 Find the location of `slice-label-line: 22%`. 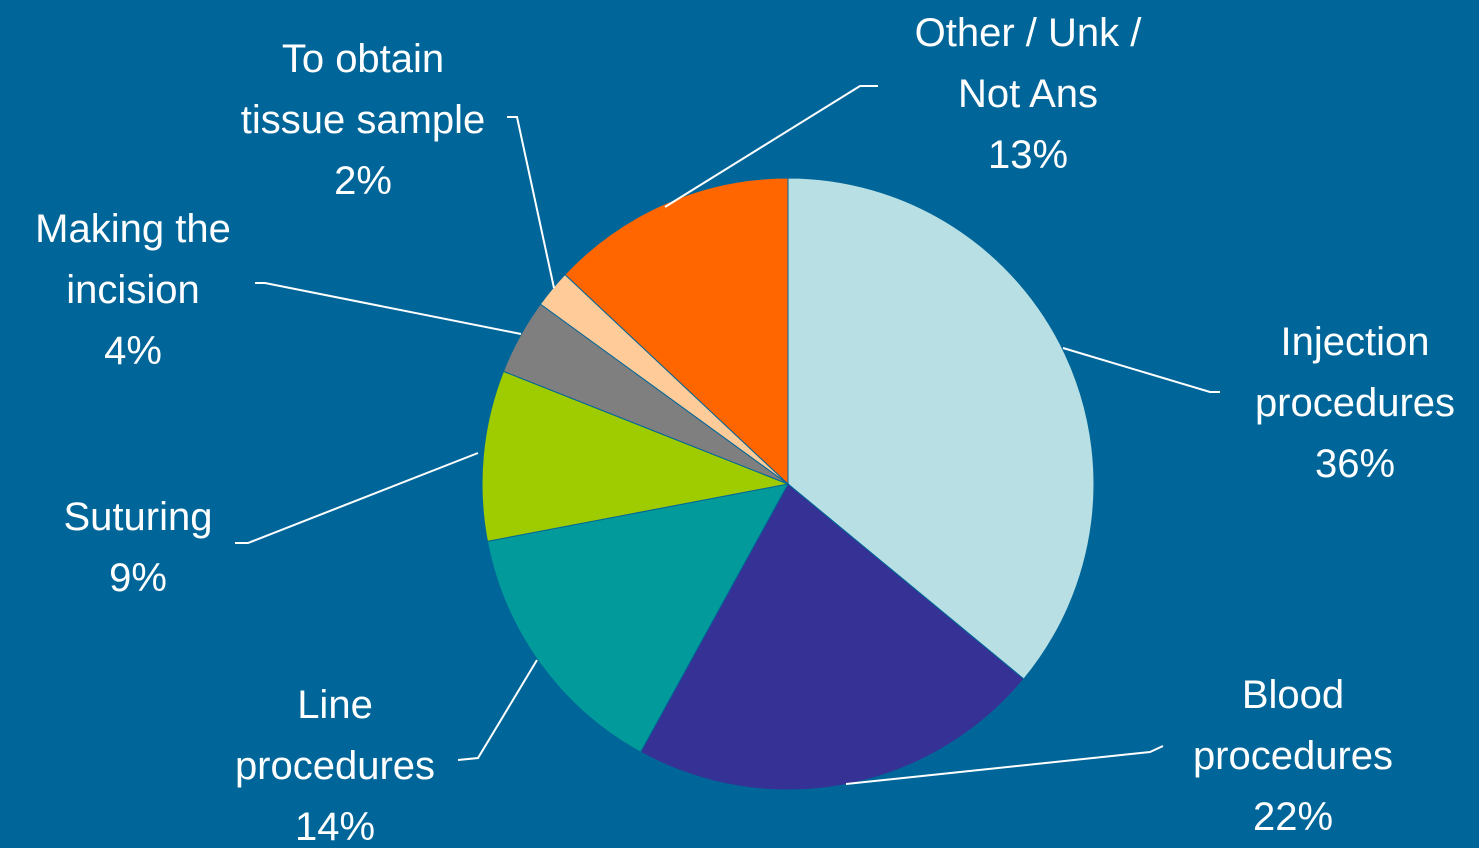

slice-label-line: 22% is located at coordinates (1293, 817).